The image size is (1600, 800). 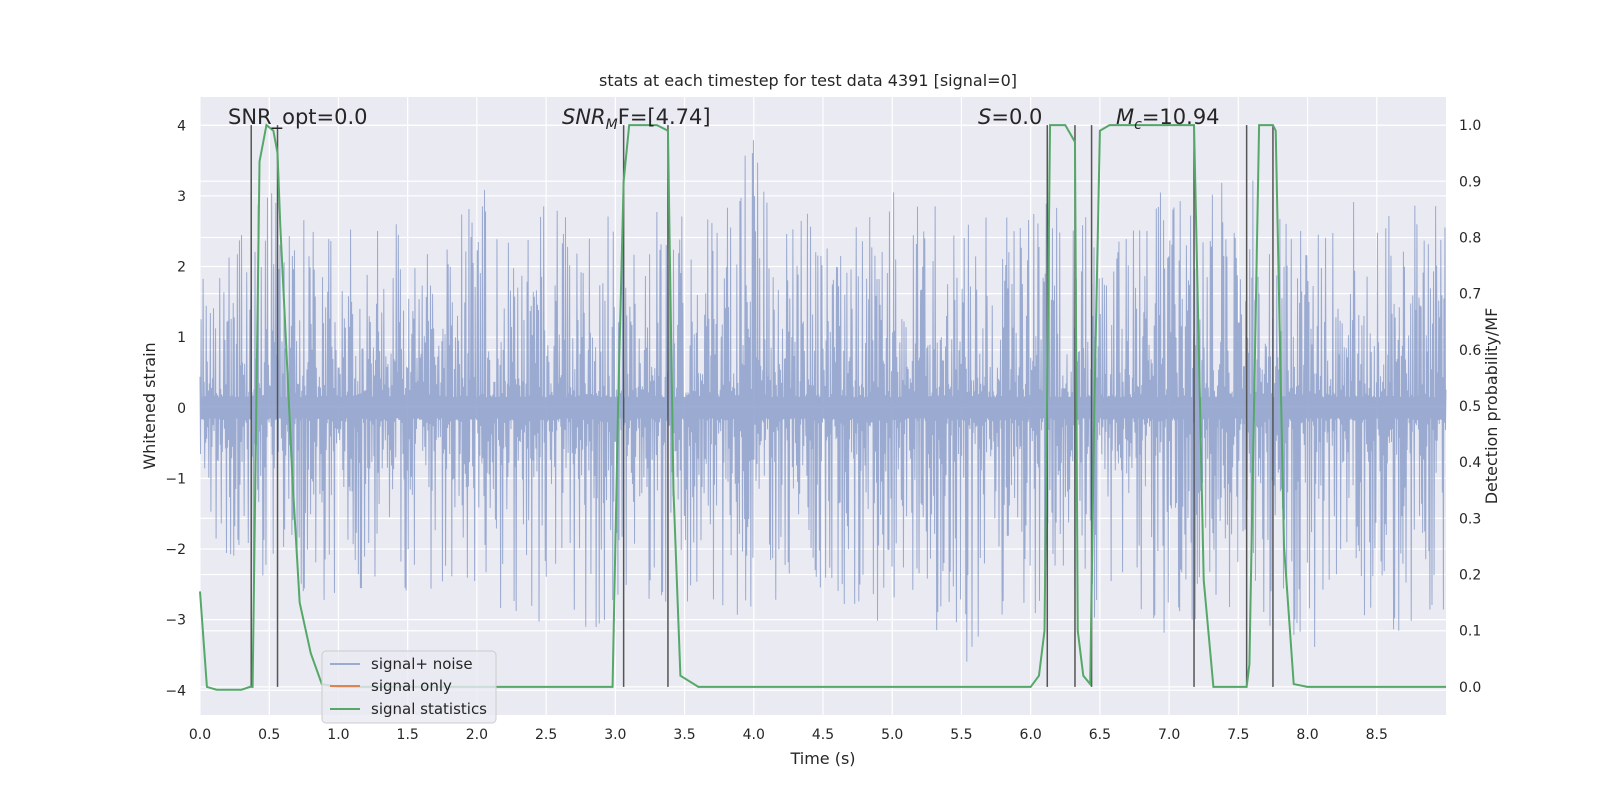 I want to click on x-tick-label-6: 3.0, so click(x=615, y=735).